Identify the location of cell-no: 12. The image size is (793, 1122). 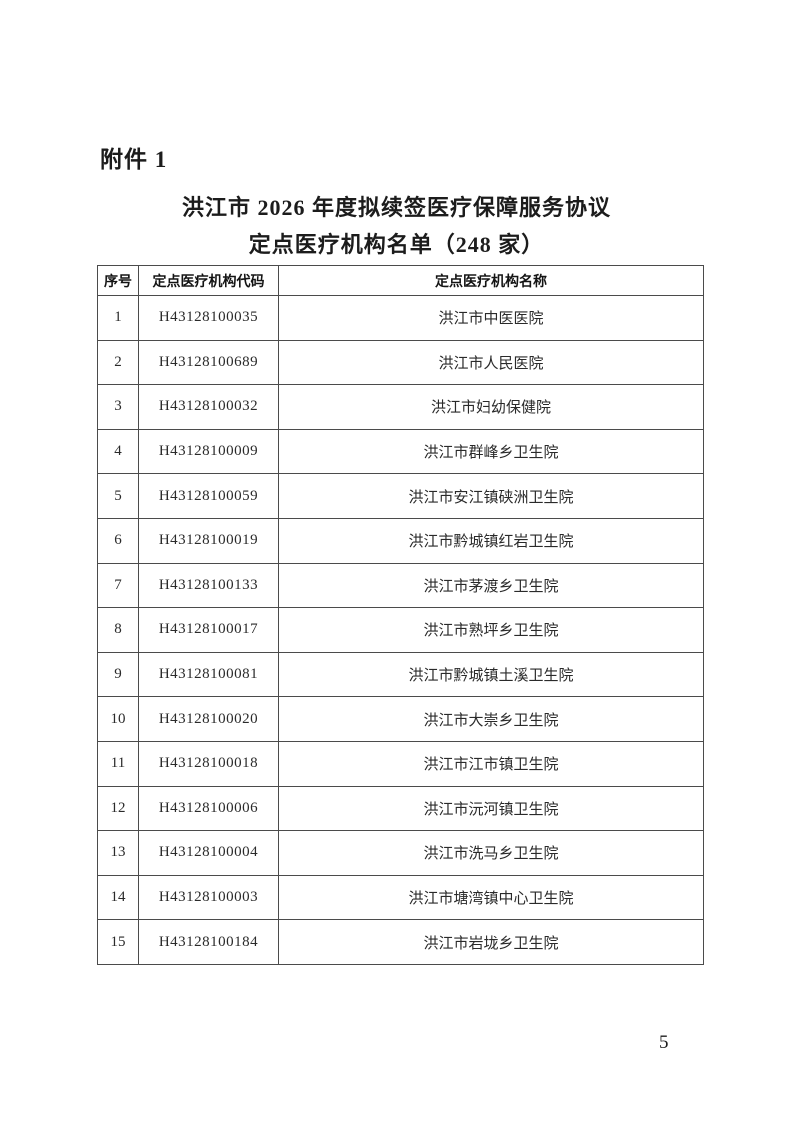
(118, 808).